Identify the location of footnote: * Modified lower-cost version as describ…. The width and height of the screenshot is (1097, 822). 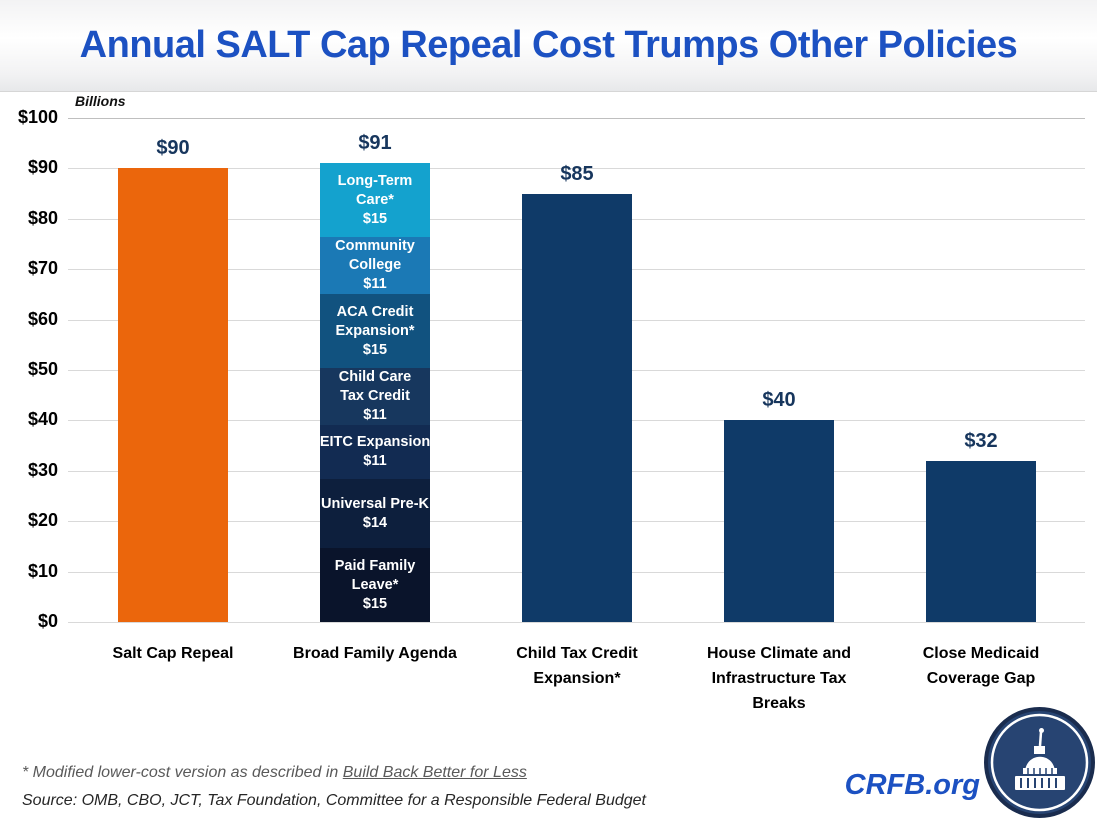
(274, 773).